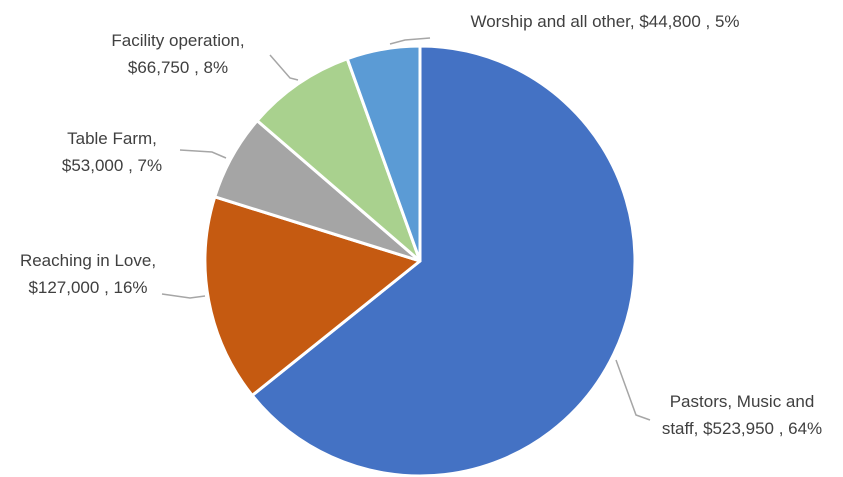  Describe the element at coordinates (183, 296) in the screenshot. I see `leader-line-reaching-in-love` at that location.